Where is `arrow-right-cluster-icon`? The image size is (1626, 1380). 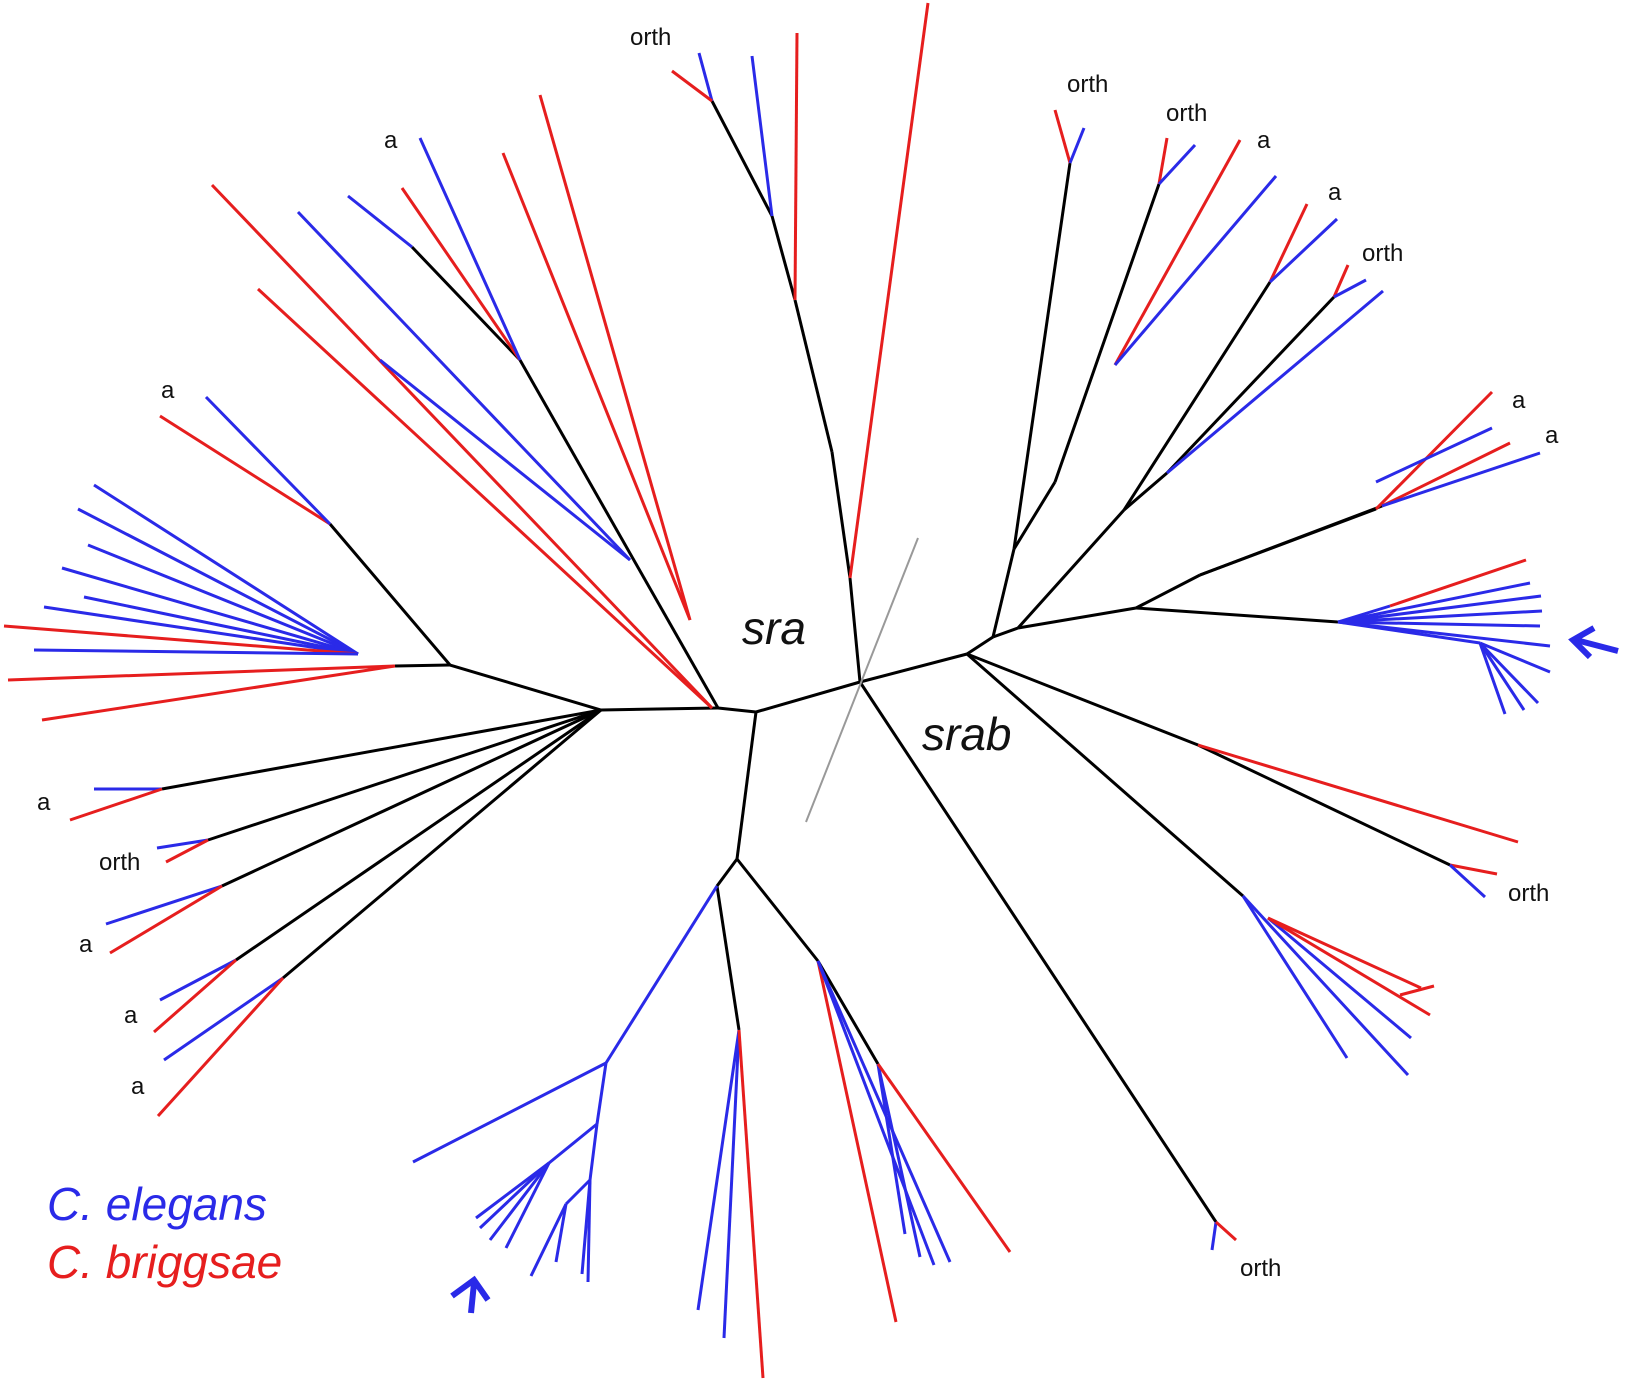
arrow-right-cluster-icon is located at coordinates (1593, 642).